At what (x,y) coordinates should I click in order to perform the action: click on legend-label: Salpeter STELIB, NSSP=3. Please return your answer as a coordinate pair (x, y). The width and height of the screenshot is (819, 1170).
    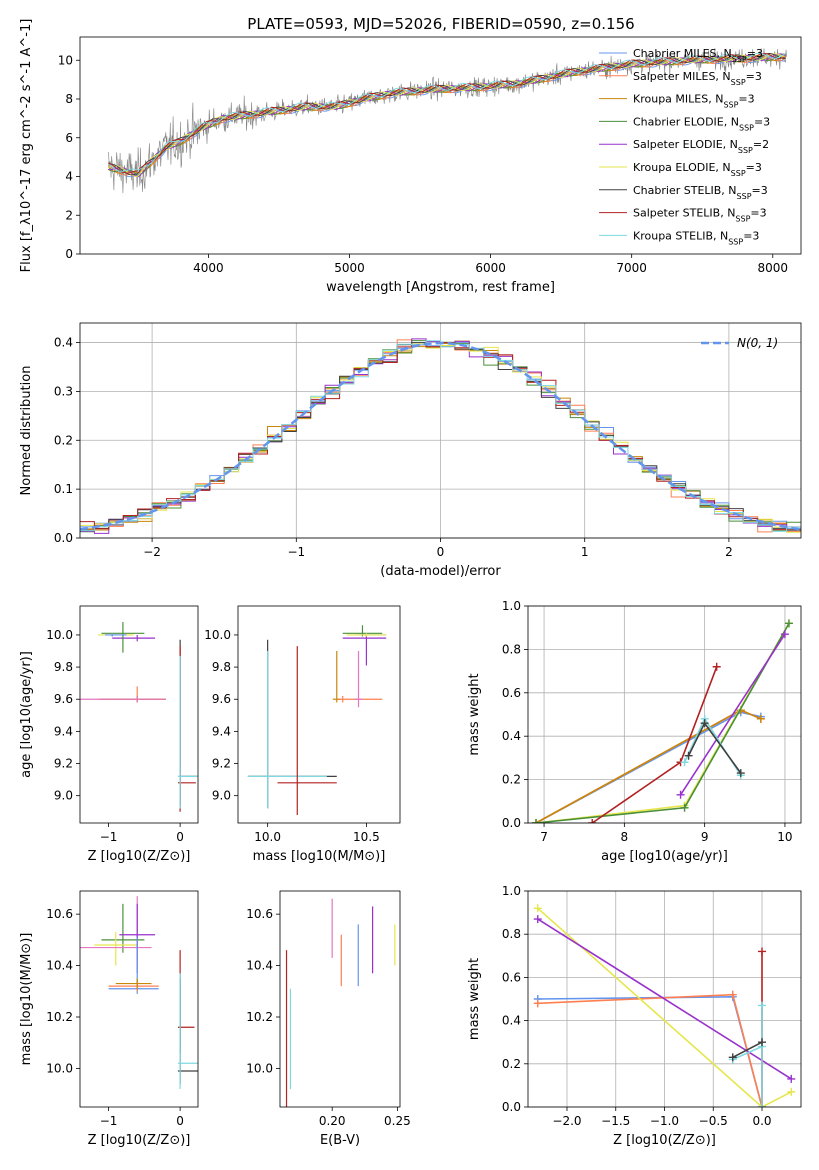
    Looking at the image, I should click on (700, 215).